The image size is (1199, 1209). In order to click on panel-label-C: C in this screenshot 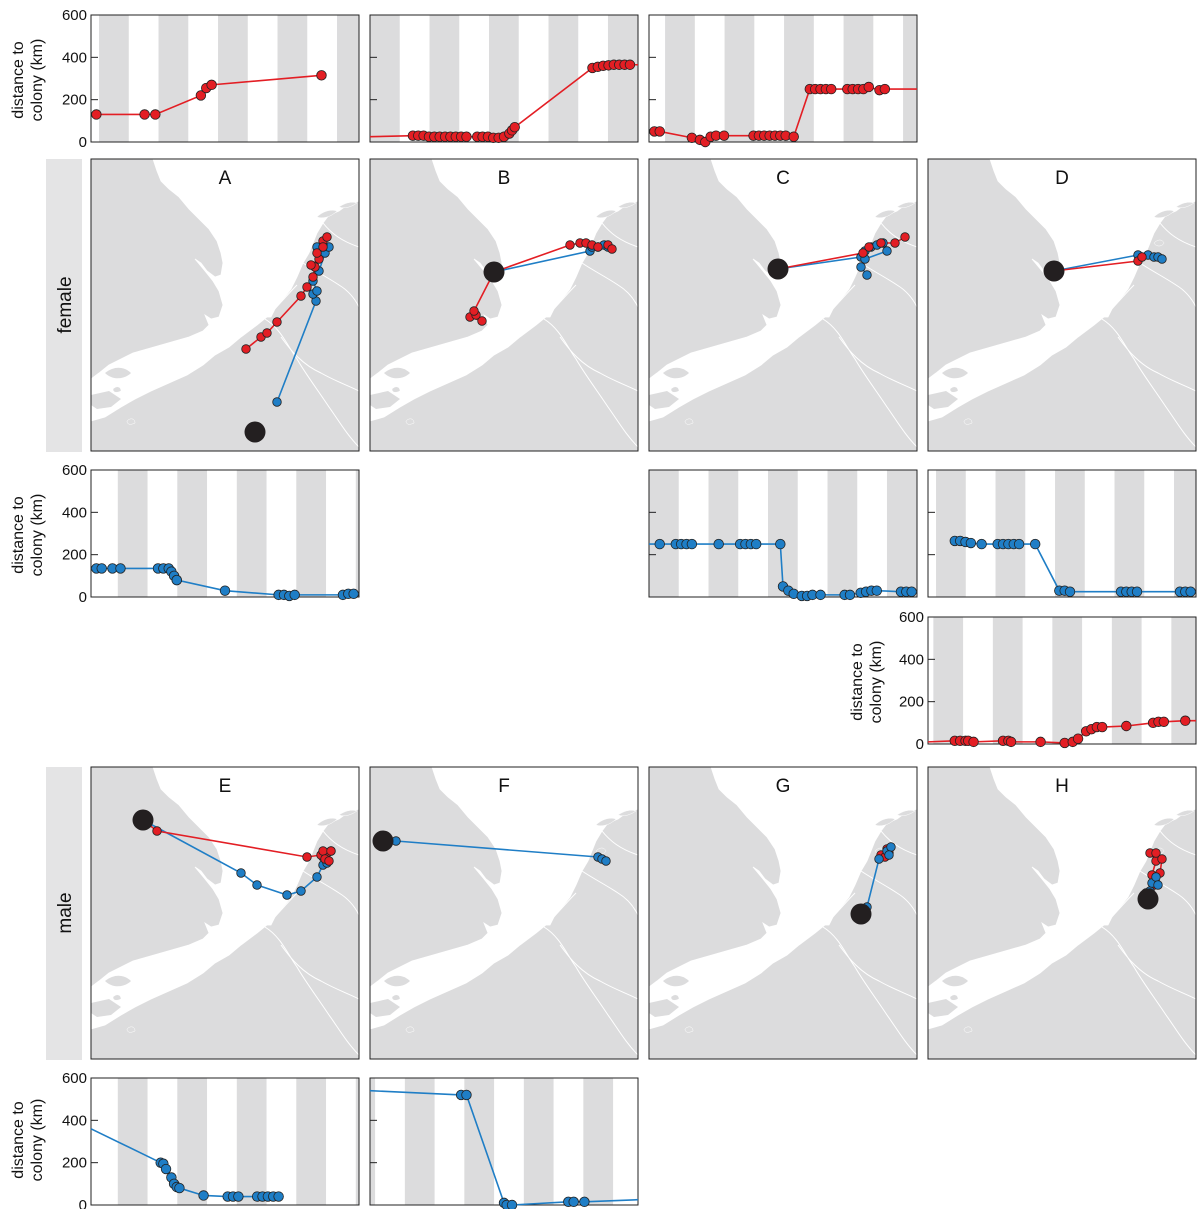, I will do `click(783, 178)`.